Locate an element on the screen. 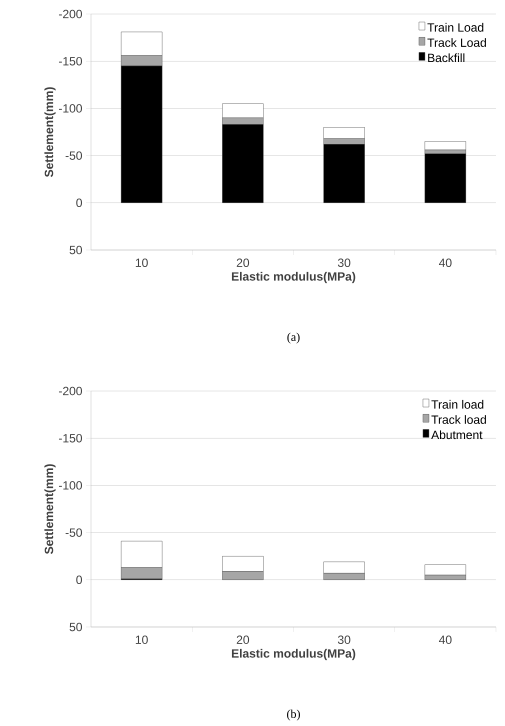  legend-label: Track Load is located at coordinates (456, 42).